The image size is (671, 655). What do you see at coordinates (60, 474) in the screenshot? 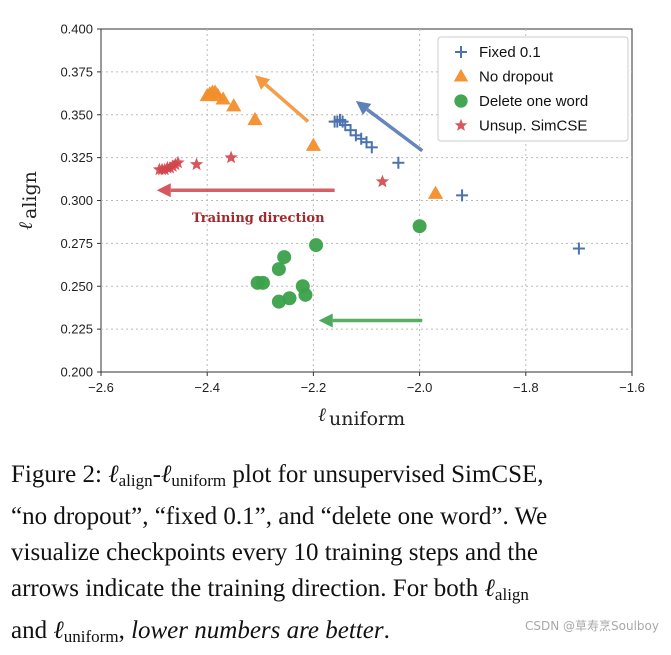
I see `caption-segment: Figure 2:` at bounding box center [60, 474].